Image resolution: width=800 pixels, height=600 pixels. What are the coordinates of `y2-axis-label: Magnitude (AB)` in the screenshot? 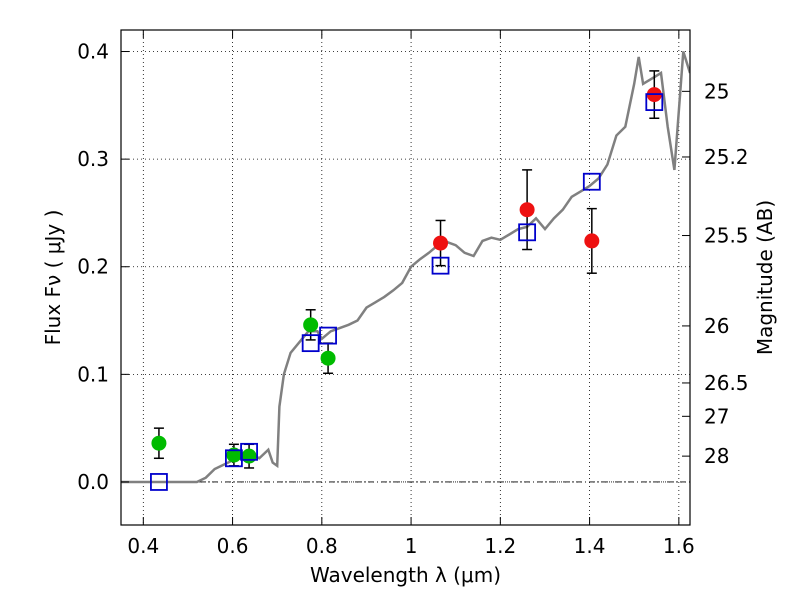 It's located at (765, 277).